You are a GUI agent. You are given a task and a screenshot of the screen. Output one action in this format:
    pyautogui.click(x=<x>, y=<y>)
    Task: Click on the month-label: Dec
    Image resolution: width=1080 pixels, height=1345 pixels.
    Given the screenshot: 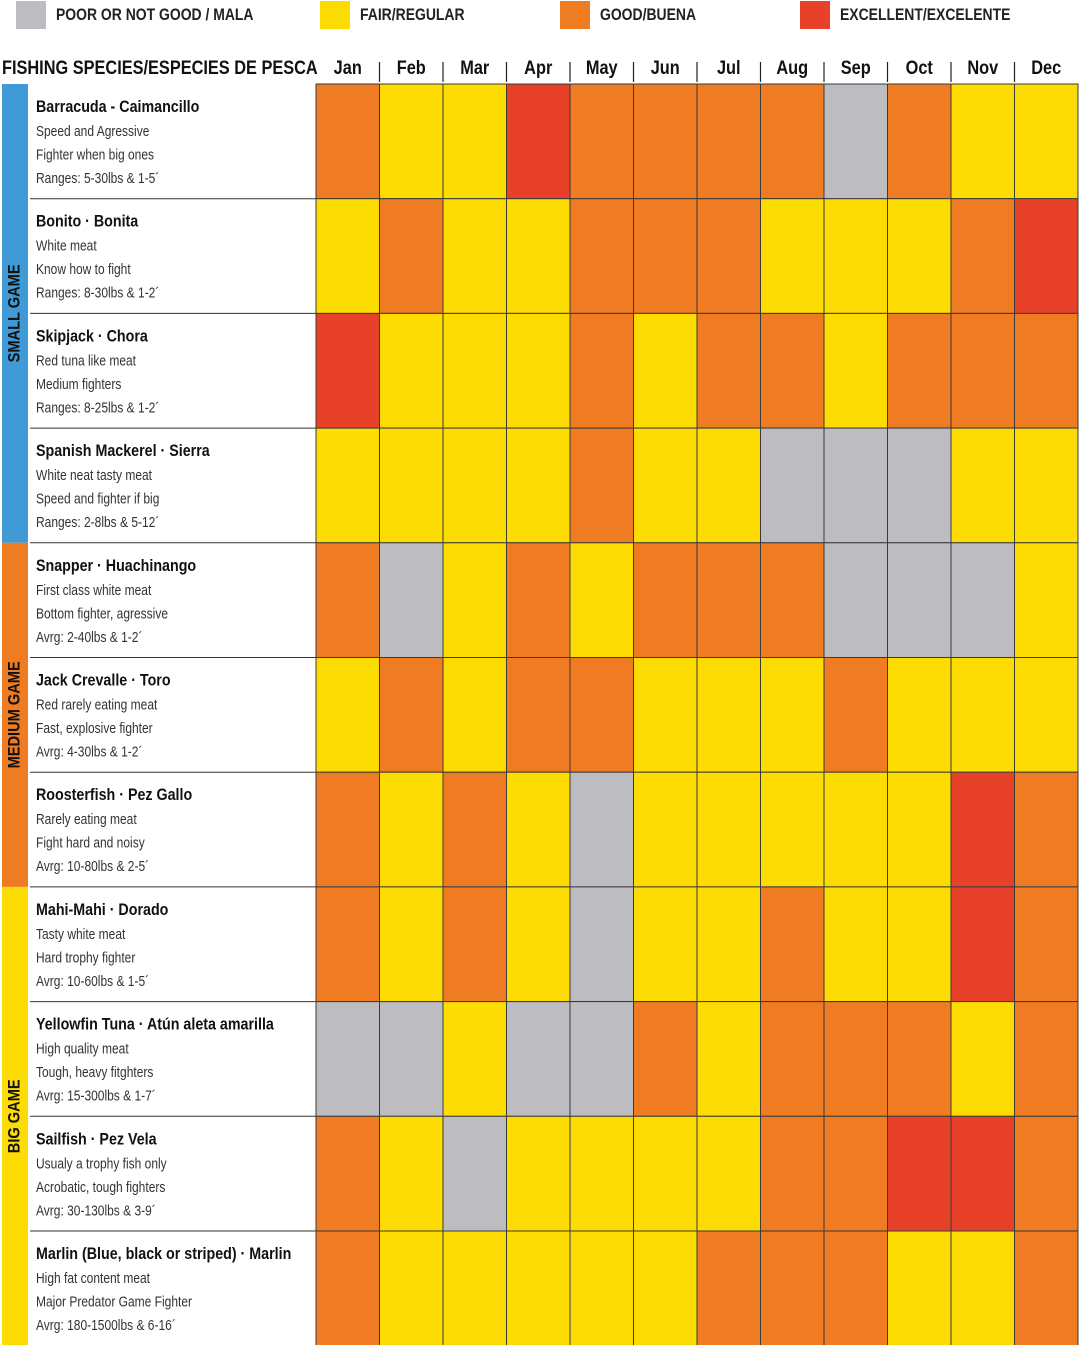 What is the action you would take?
    pyautogui.click(x=1046, y=67)
    